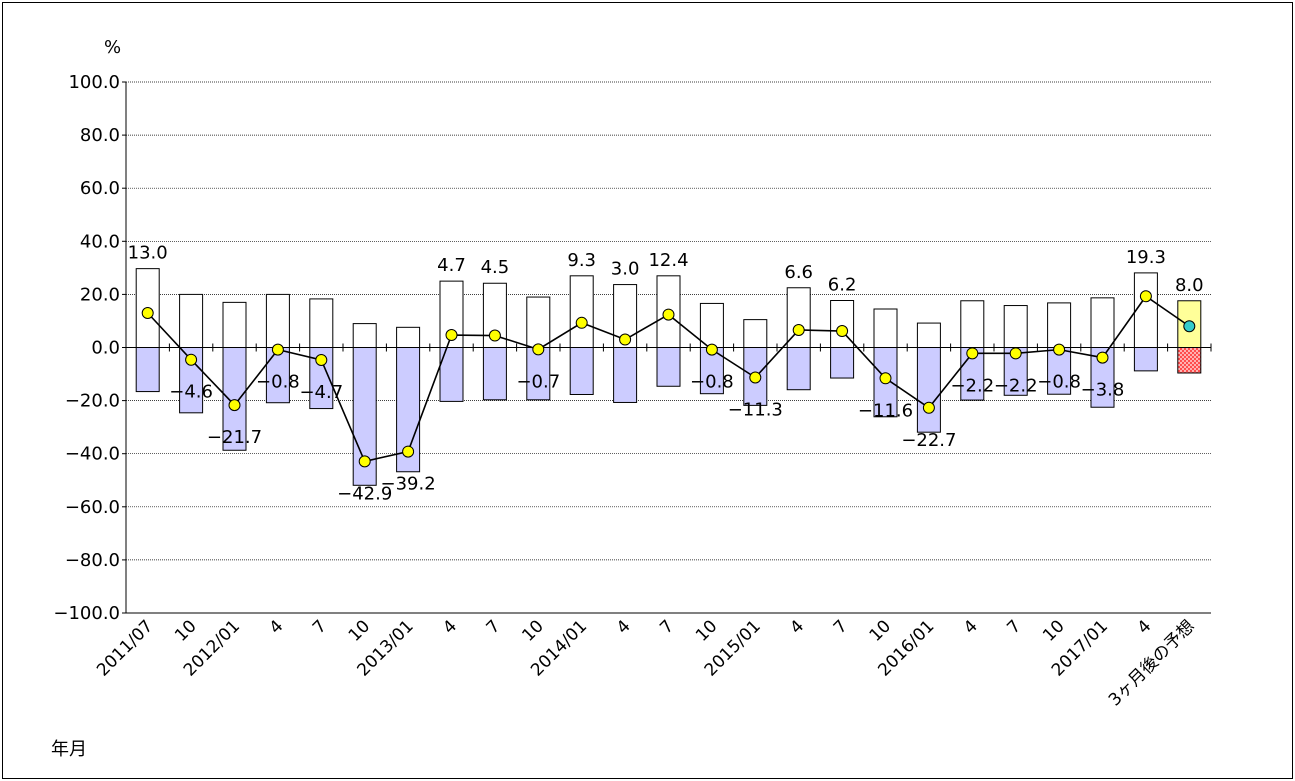  I want to click on data-label: −42.9, so click(364, 493).